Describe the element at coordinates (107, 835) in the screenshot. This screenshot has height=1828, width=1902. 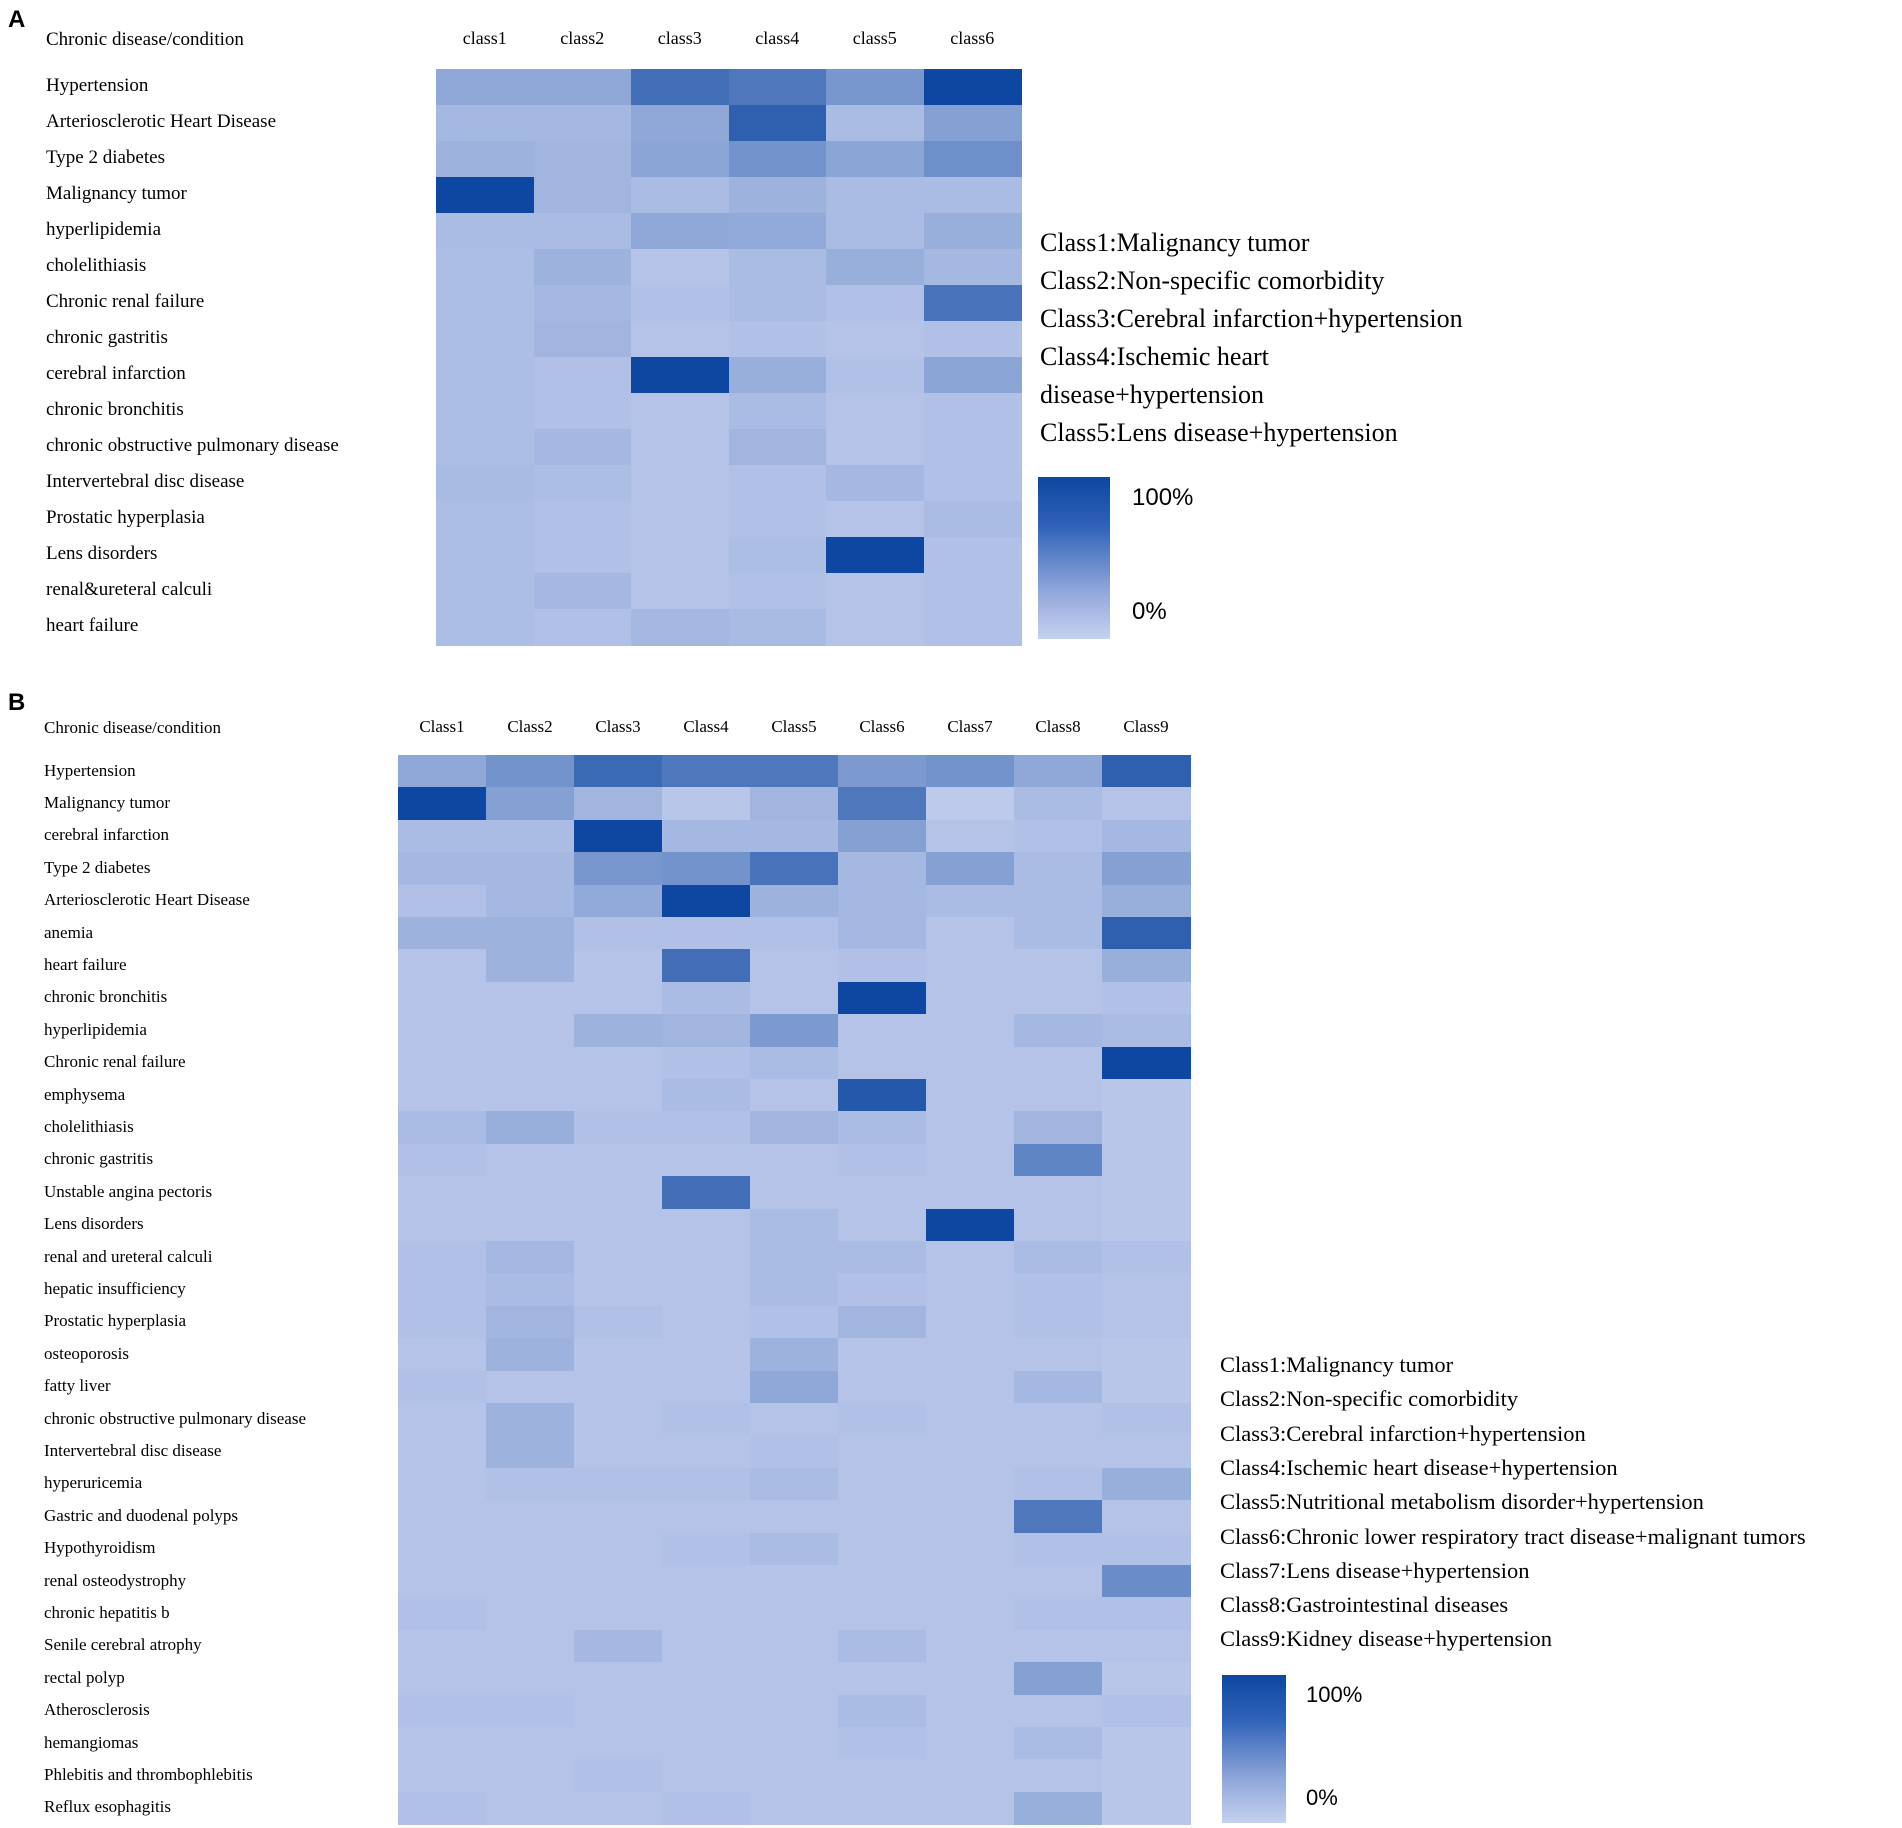
I see `row-label: cerebral infarction` at that location.